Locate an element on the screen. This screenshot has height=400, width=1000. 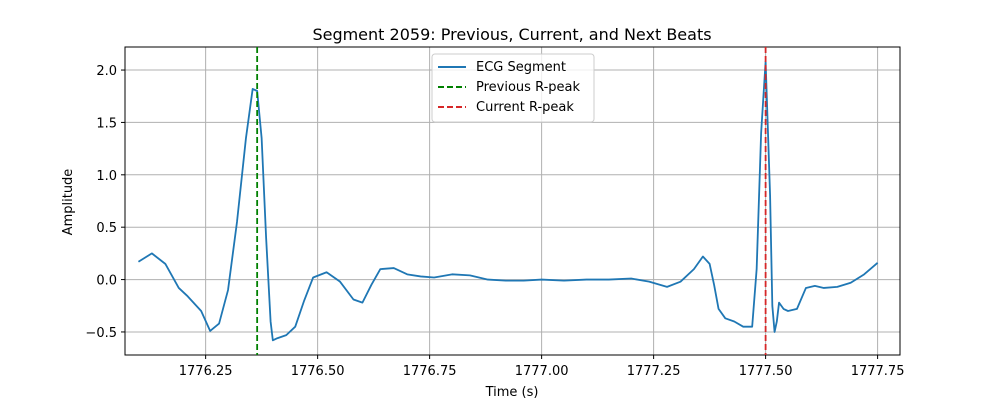
x-axis-title: Time (s) is located at coordinates (512, 392).